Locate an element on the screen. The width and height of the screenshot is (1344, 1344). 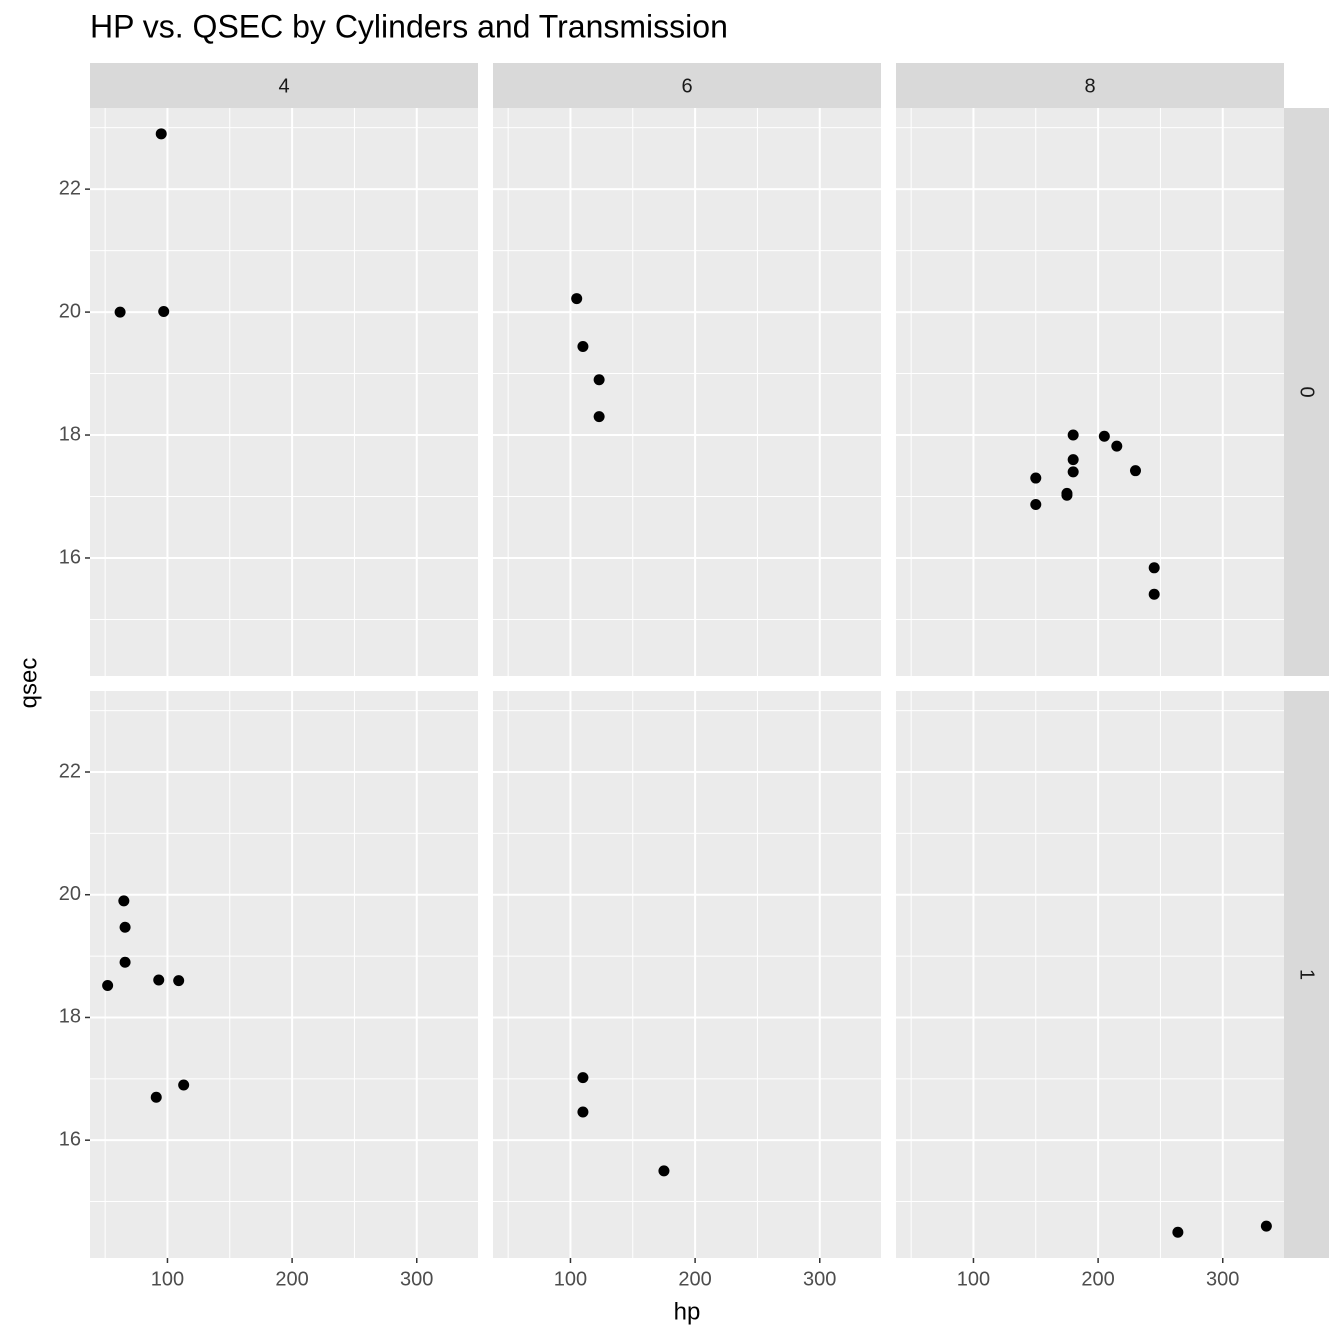
row-strip-label: 0 is located at coordinates (1307, 391).